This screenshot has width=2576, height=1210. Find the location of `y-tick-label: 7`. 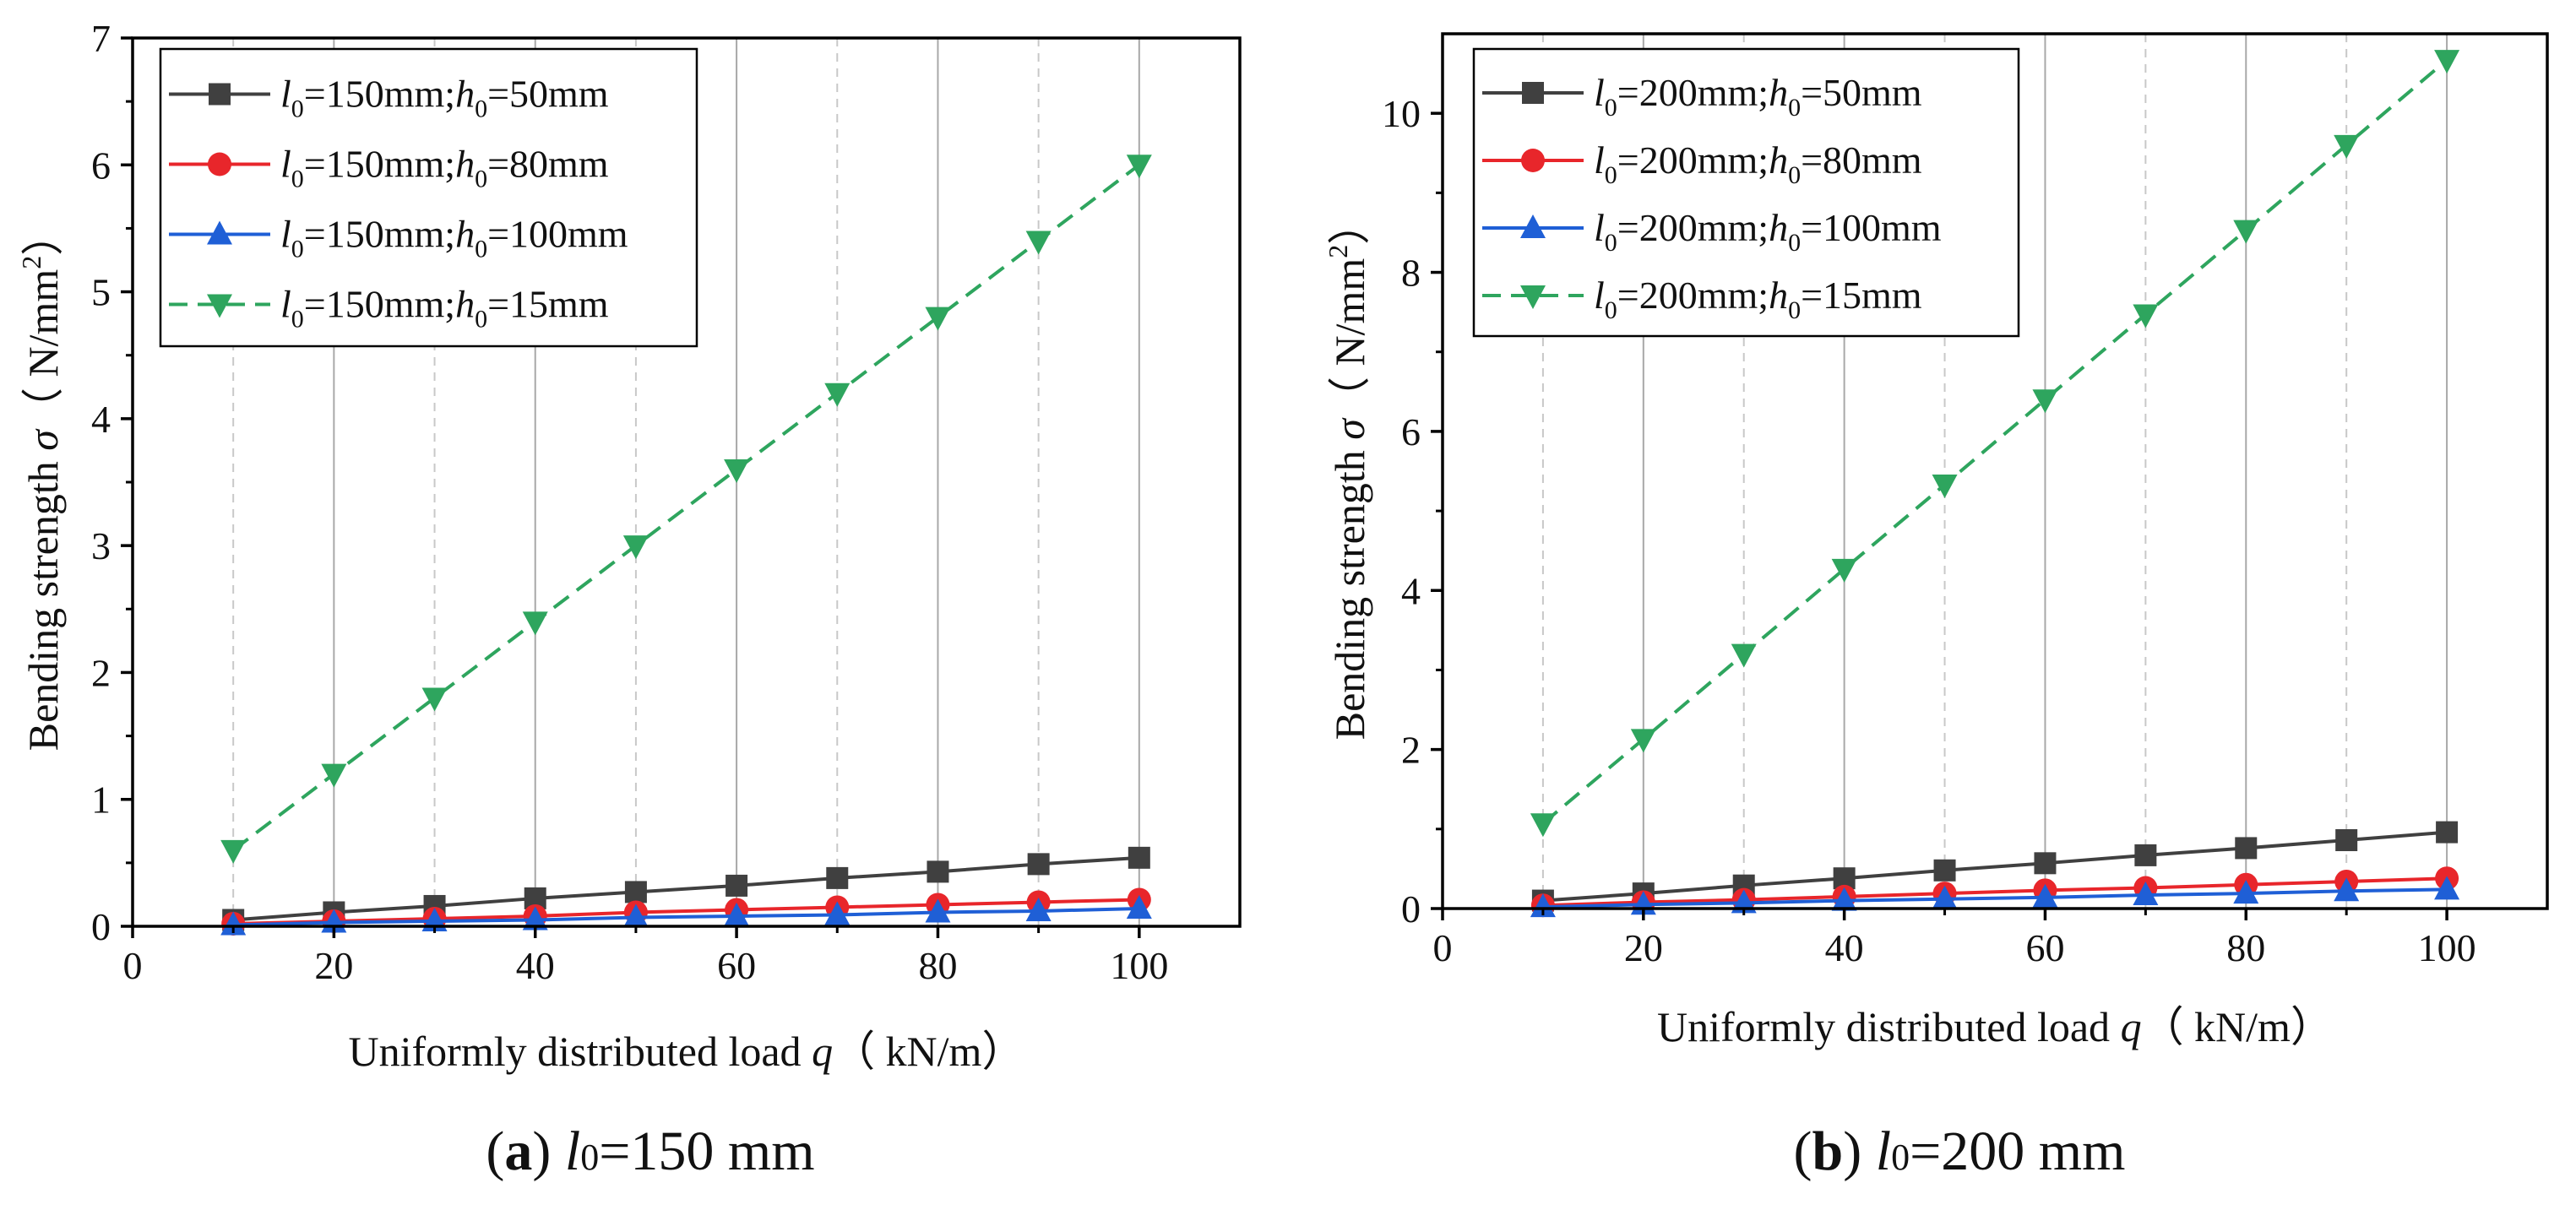

y-tick-label: 7 is located at coordinates (101, 38).